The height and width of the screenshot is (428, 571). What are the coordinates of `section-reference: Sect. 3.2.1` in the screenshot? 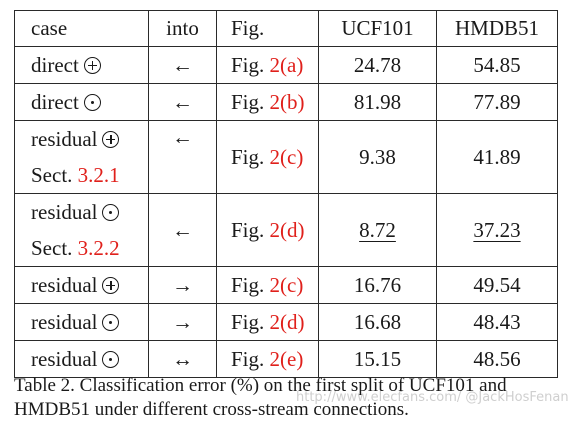 It's located at (89, 175).